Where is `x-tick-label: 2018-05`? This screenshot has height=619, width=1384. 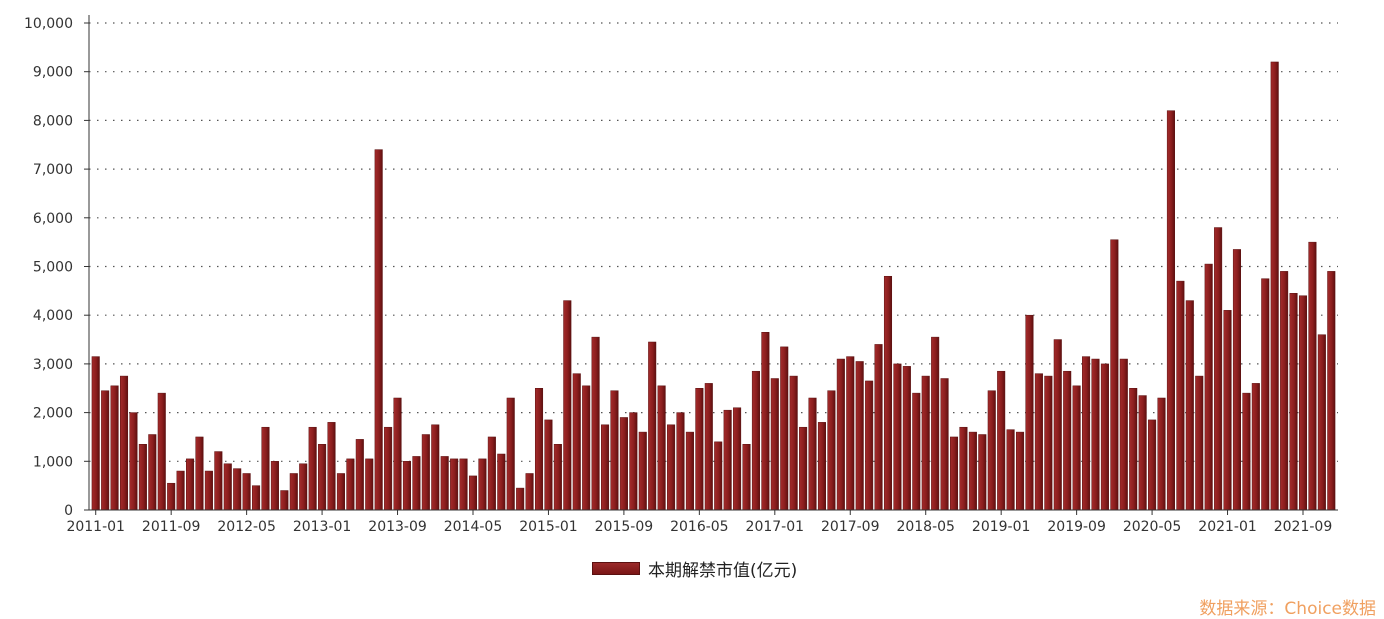
x-tick-label: 2018-05 is located at coordinates (925, 527).